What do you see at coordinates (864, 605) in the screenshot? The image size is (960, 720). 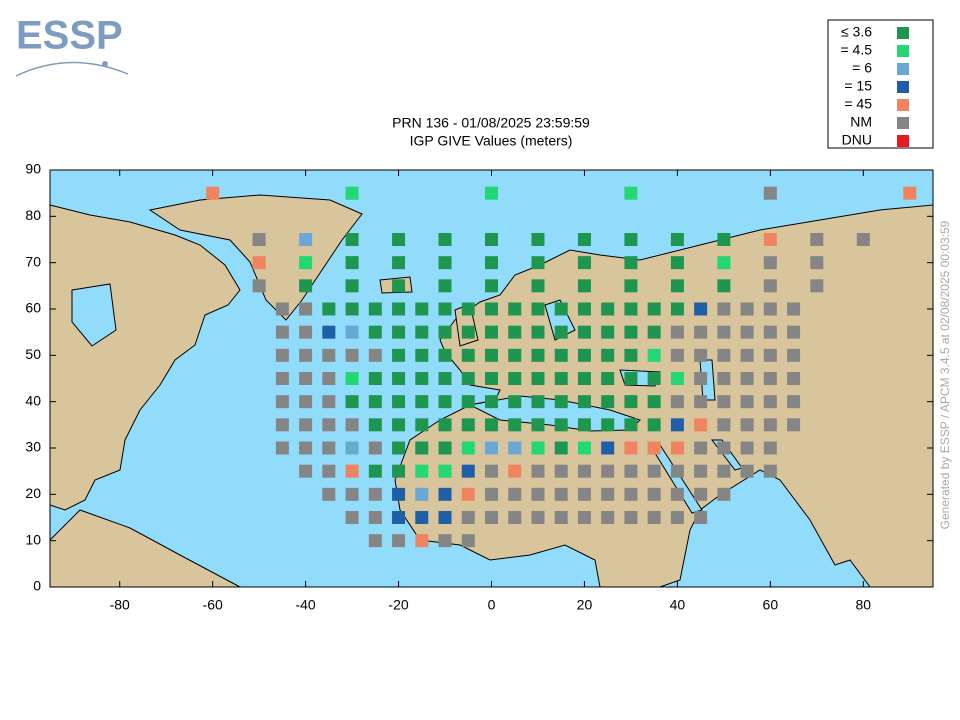 I see `x-tick-label: 80` at bounding box center [864, 605].